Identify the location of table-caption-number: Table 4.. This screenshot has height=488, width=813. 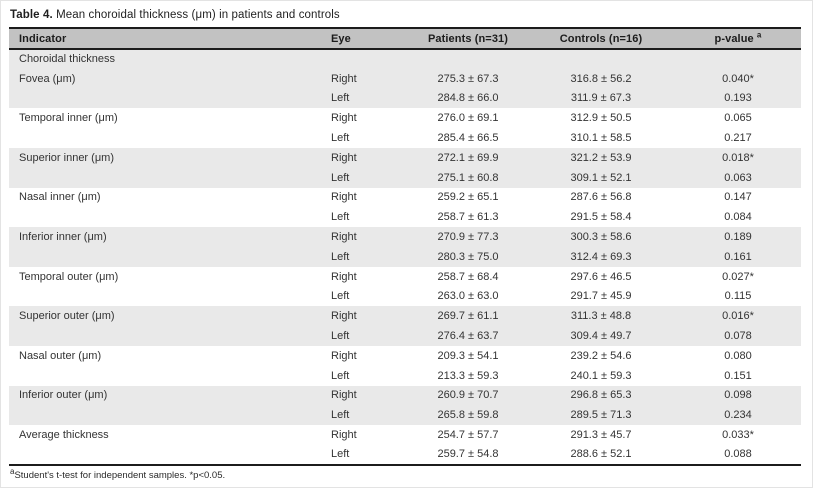
(31, 15).